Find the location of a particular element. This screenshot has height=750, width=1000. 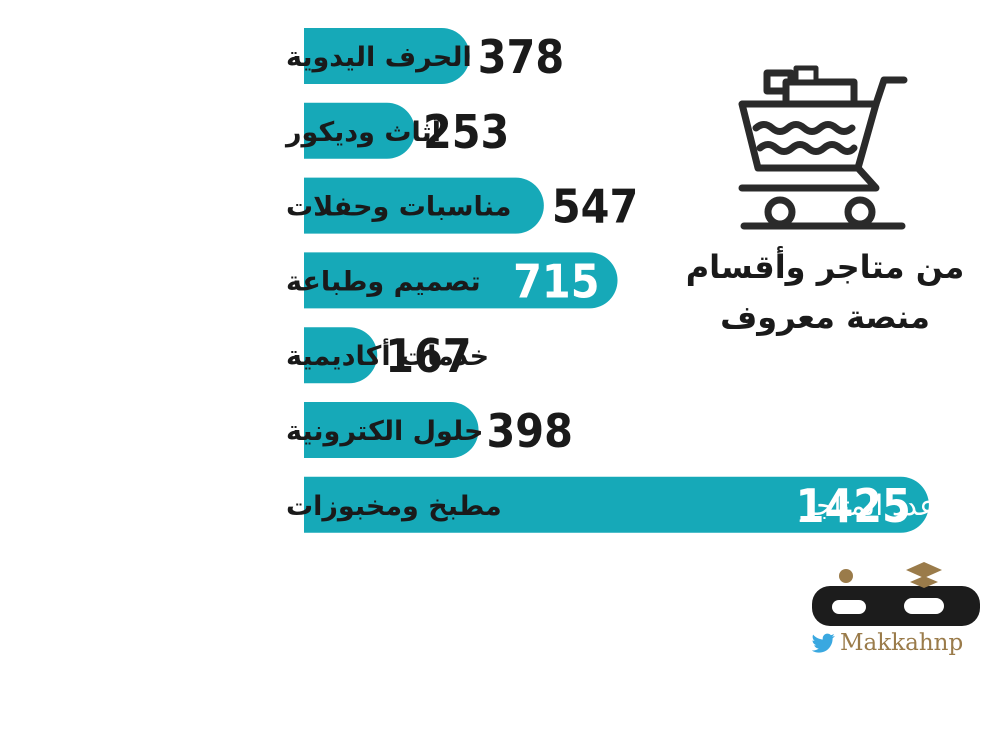

category-label: أثاث وديكور is located at coordinates (362, 131).